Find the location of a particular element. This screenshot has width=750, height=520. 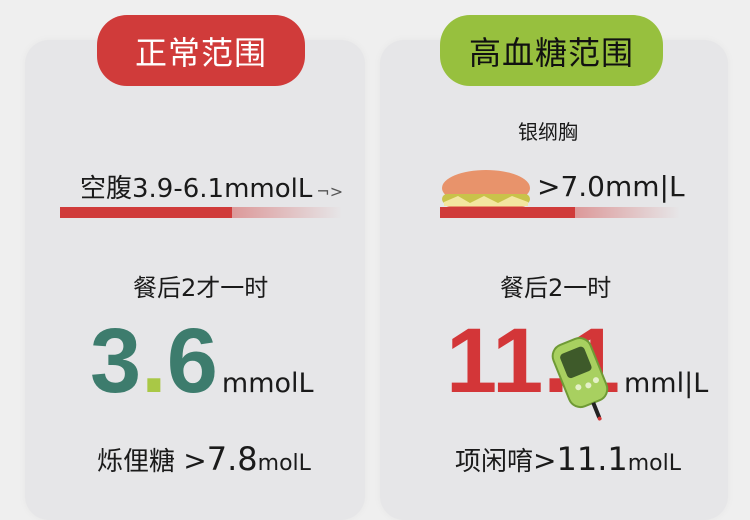

bottom-label: 烁俚糖 is located at coordinates (136, 462).